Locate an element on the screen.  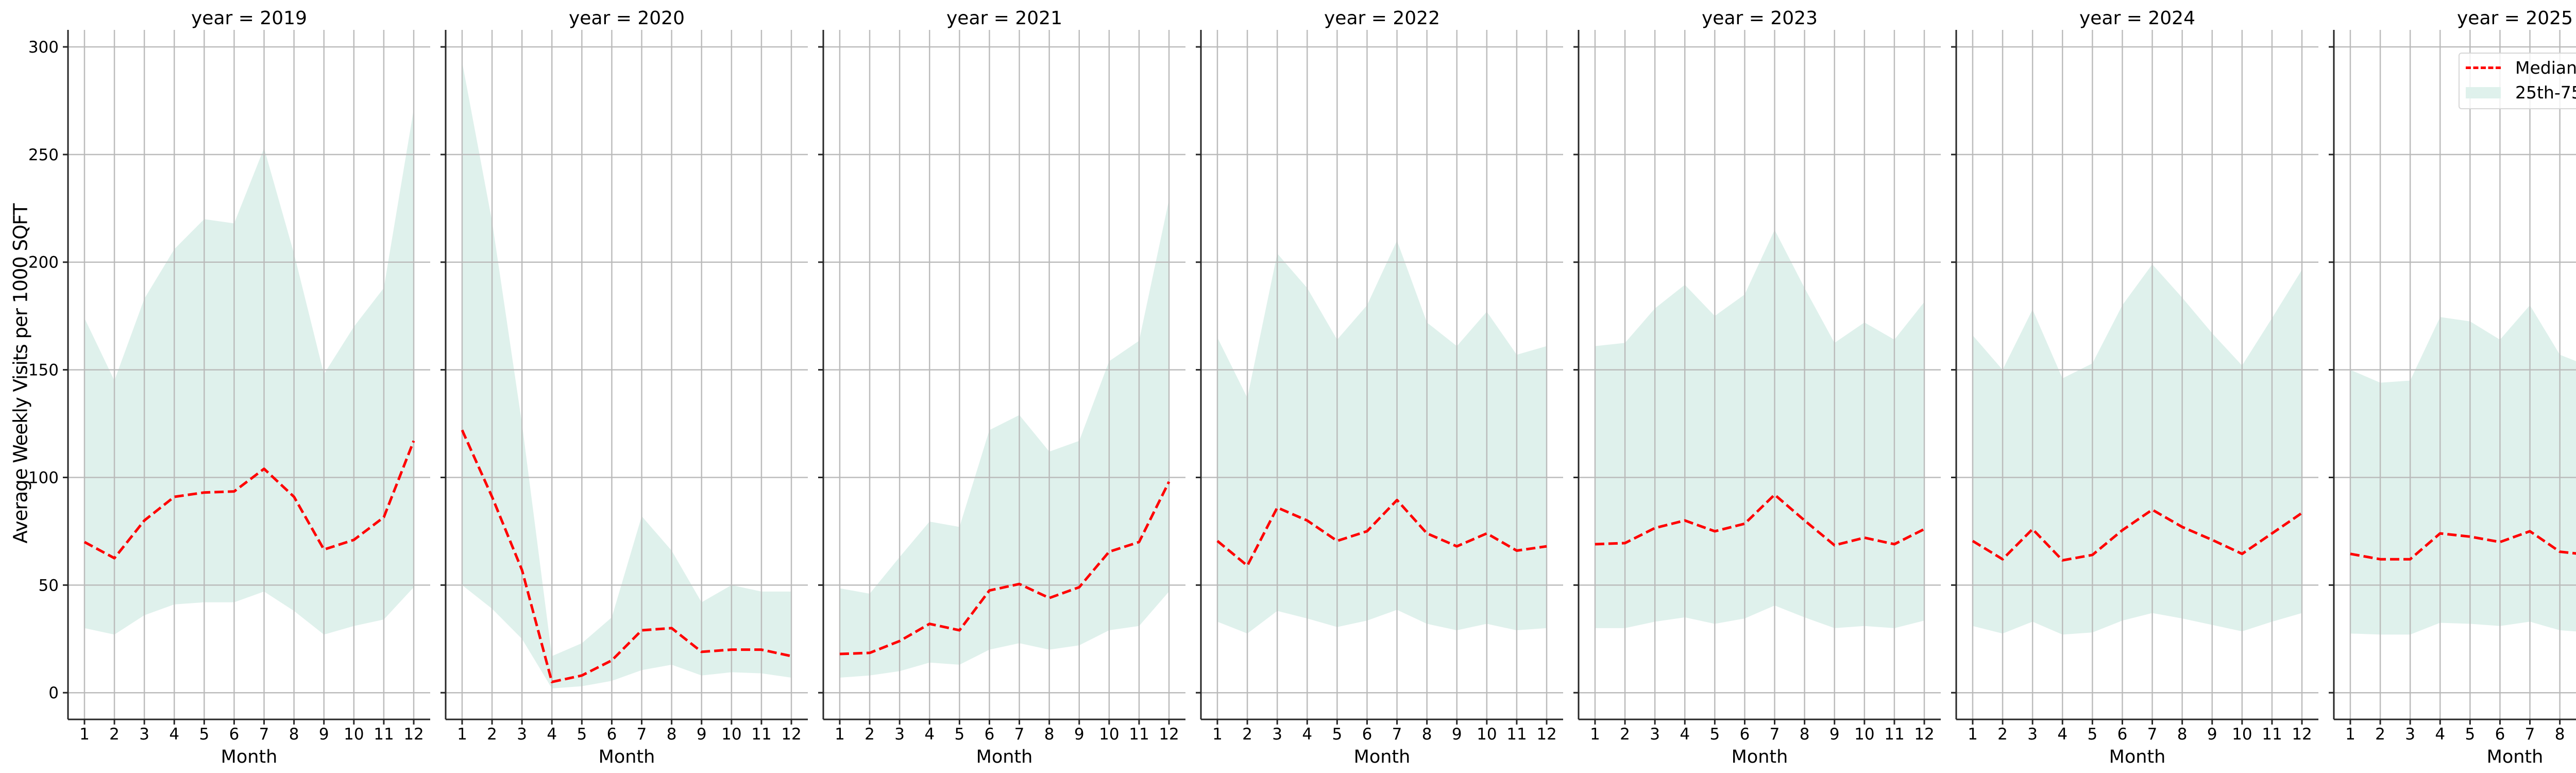
y-tick-label: 150 is located at coordinates (43, 370).